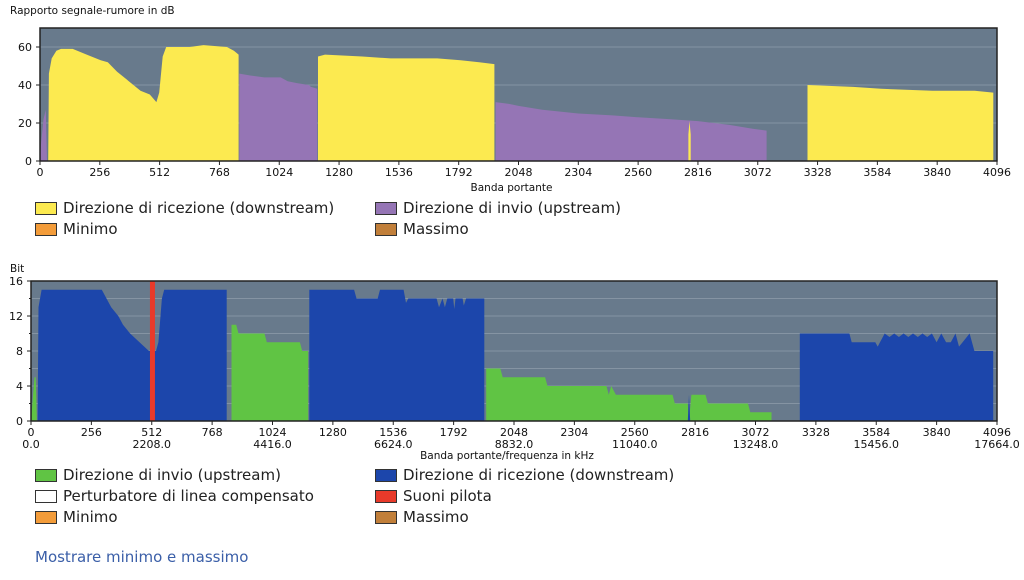 The height and width of the screenshot is (580, 1024). I want to click on x-freq-tick-label: 8832.0, so click(514, 444).